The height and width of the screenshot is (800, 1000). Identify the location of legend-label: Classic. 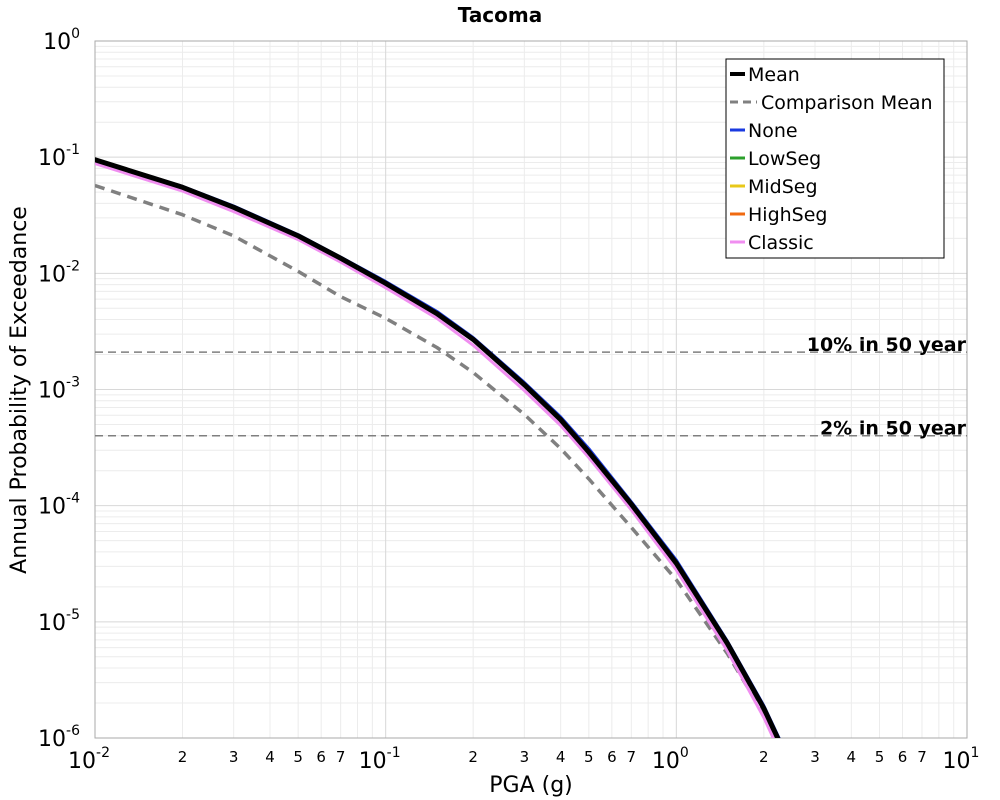
(781, 243).